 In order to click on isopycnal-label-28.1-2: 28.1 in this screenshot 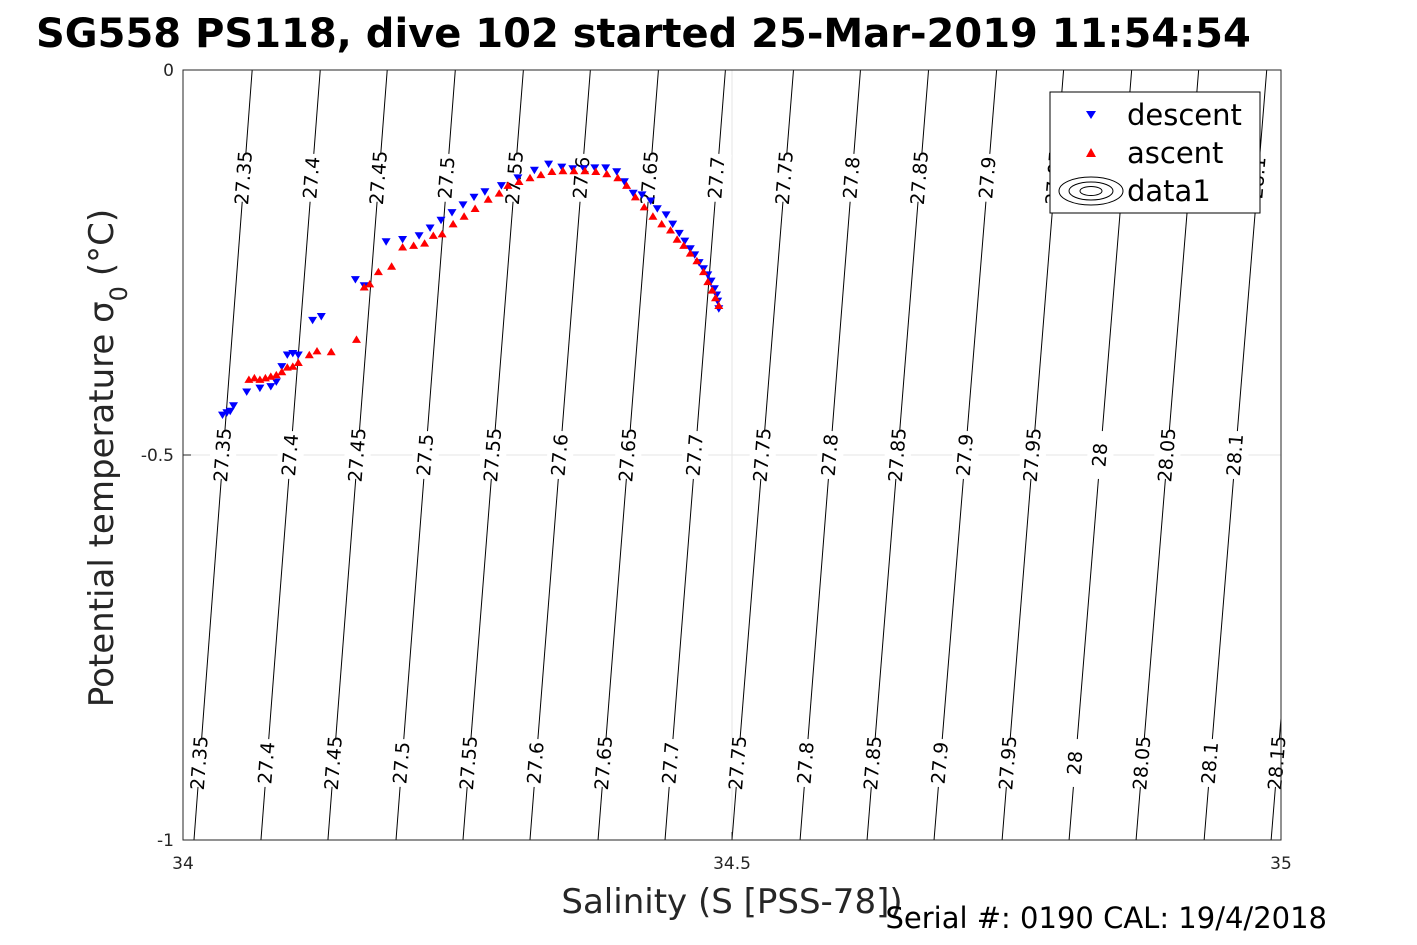, I will do `click(1210, 763)`.